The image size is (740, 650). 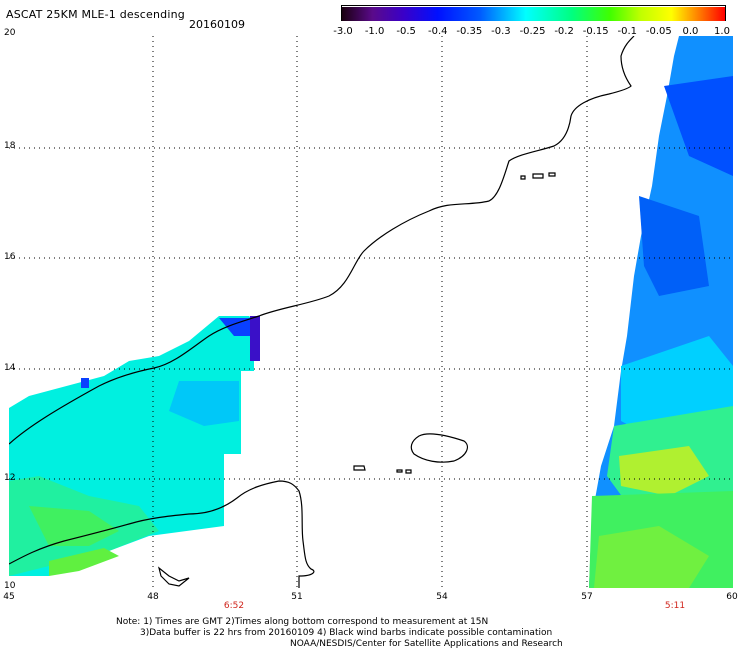 What do you see at coordinates (442, 597) in the screenshot?
I see `lon-label-54: 54` at bounding box center [442, 597].